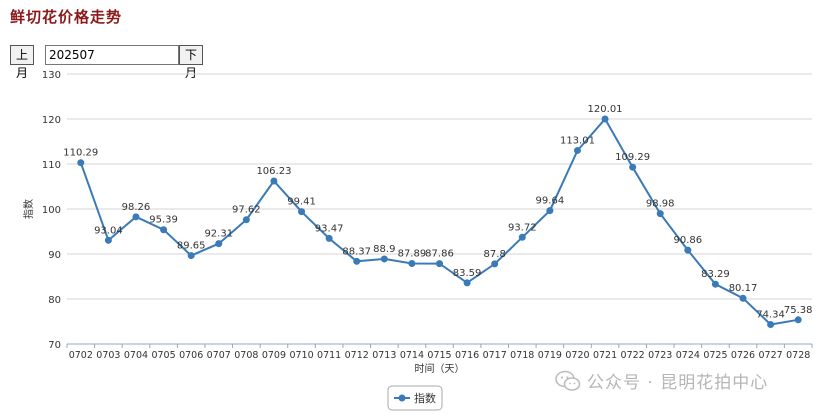  Describe the element at coordinates (412, 355) in the screenshot. I see `x-tick-label: 0714` at that location.